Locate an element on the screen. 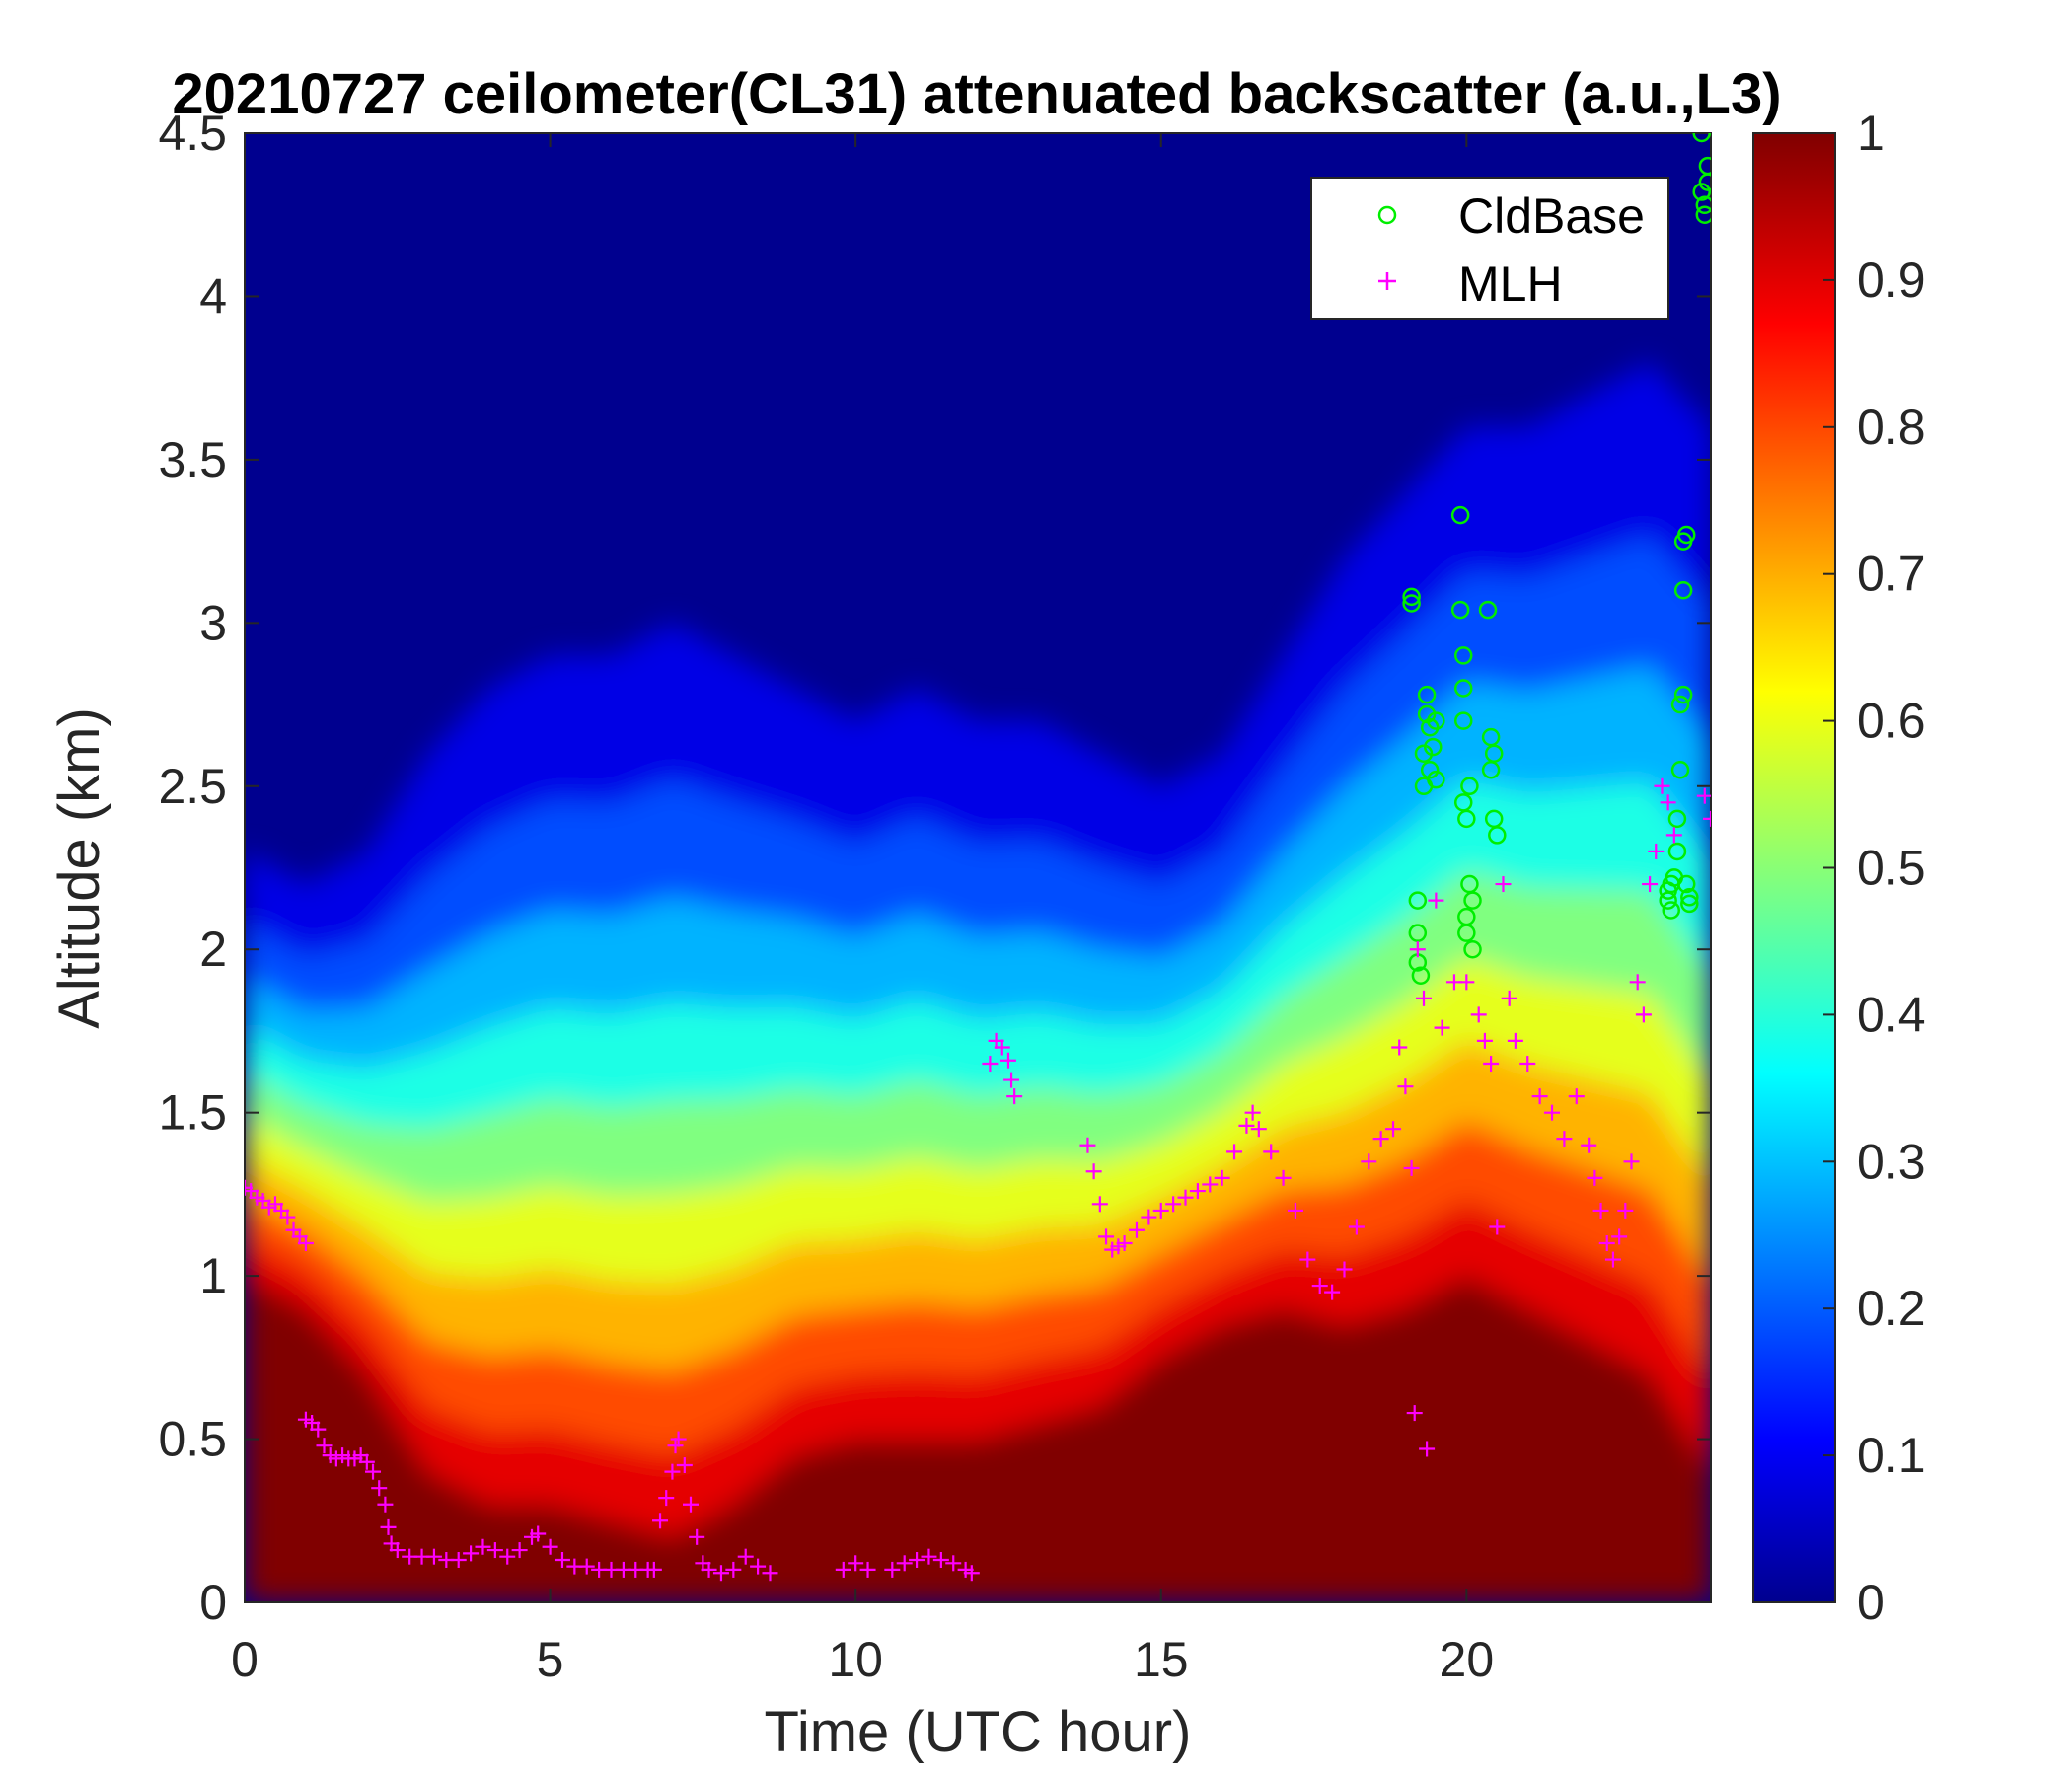 The height and width of the screenshot is (1776, 2072). x-axis-label: Time (UTC hour) is located at coordinates (979, 1732).